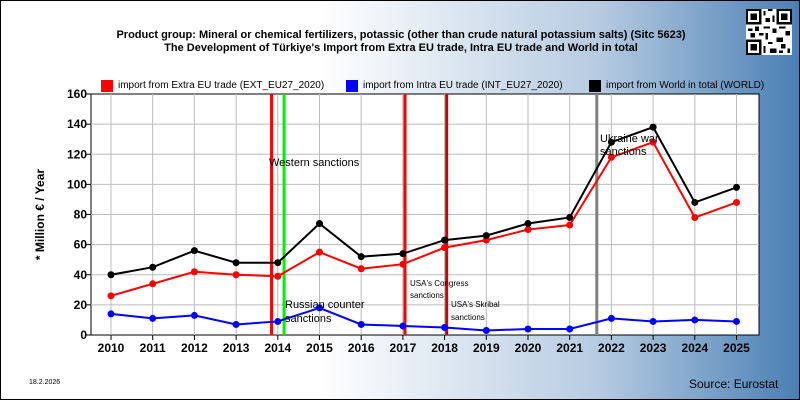 The height and width of the screenshot is (400, 800). Describe the element at coordinates (475, 304) in the screenshot. I see `annotation-usa-skribal-line1: USA's Skribal` at that location.